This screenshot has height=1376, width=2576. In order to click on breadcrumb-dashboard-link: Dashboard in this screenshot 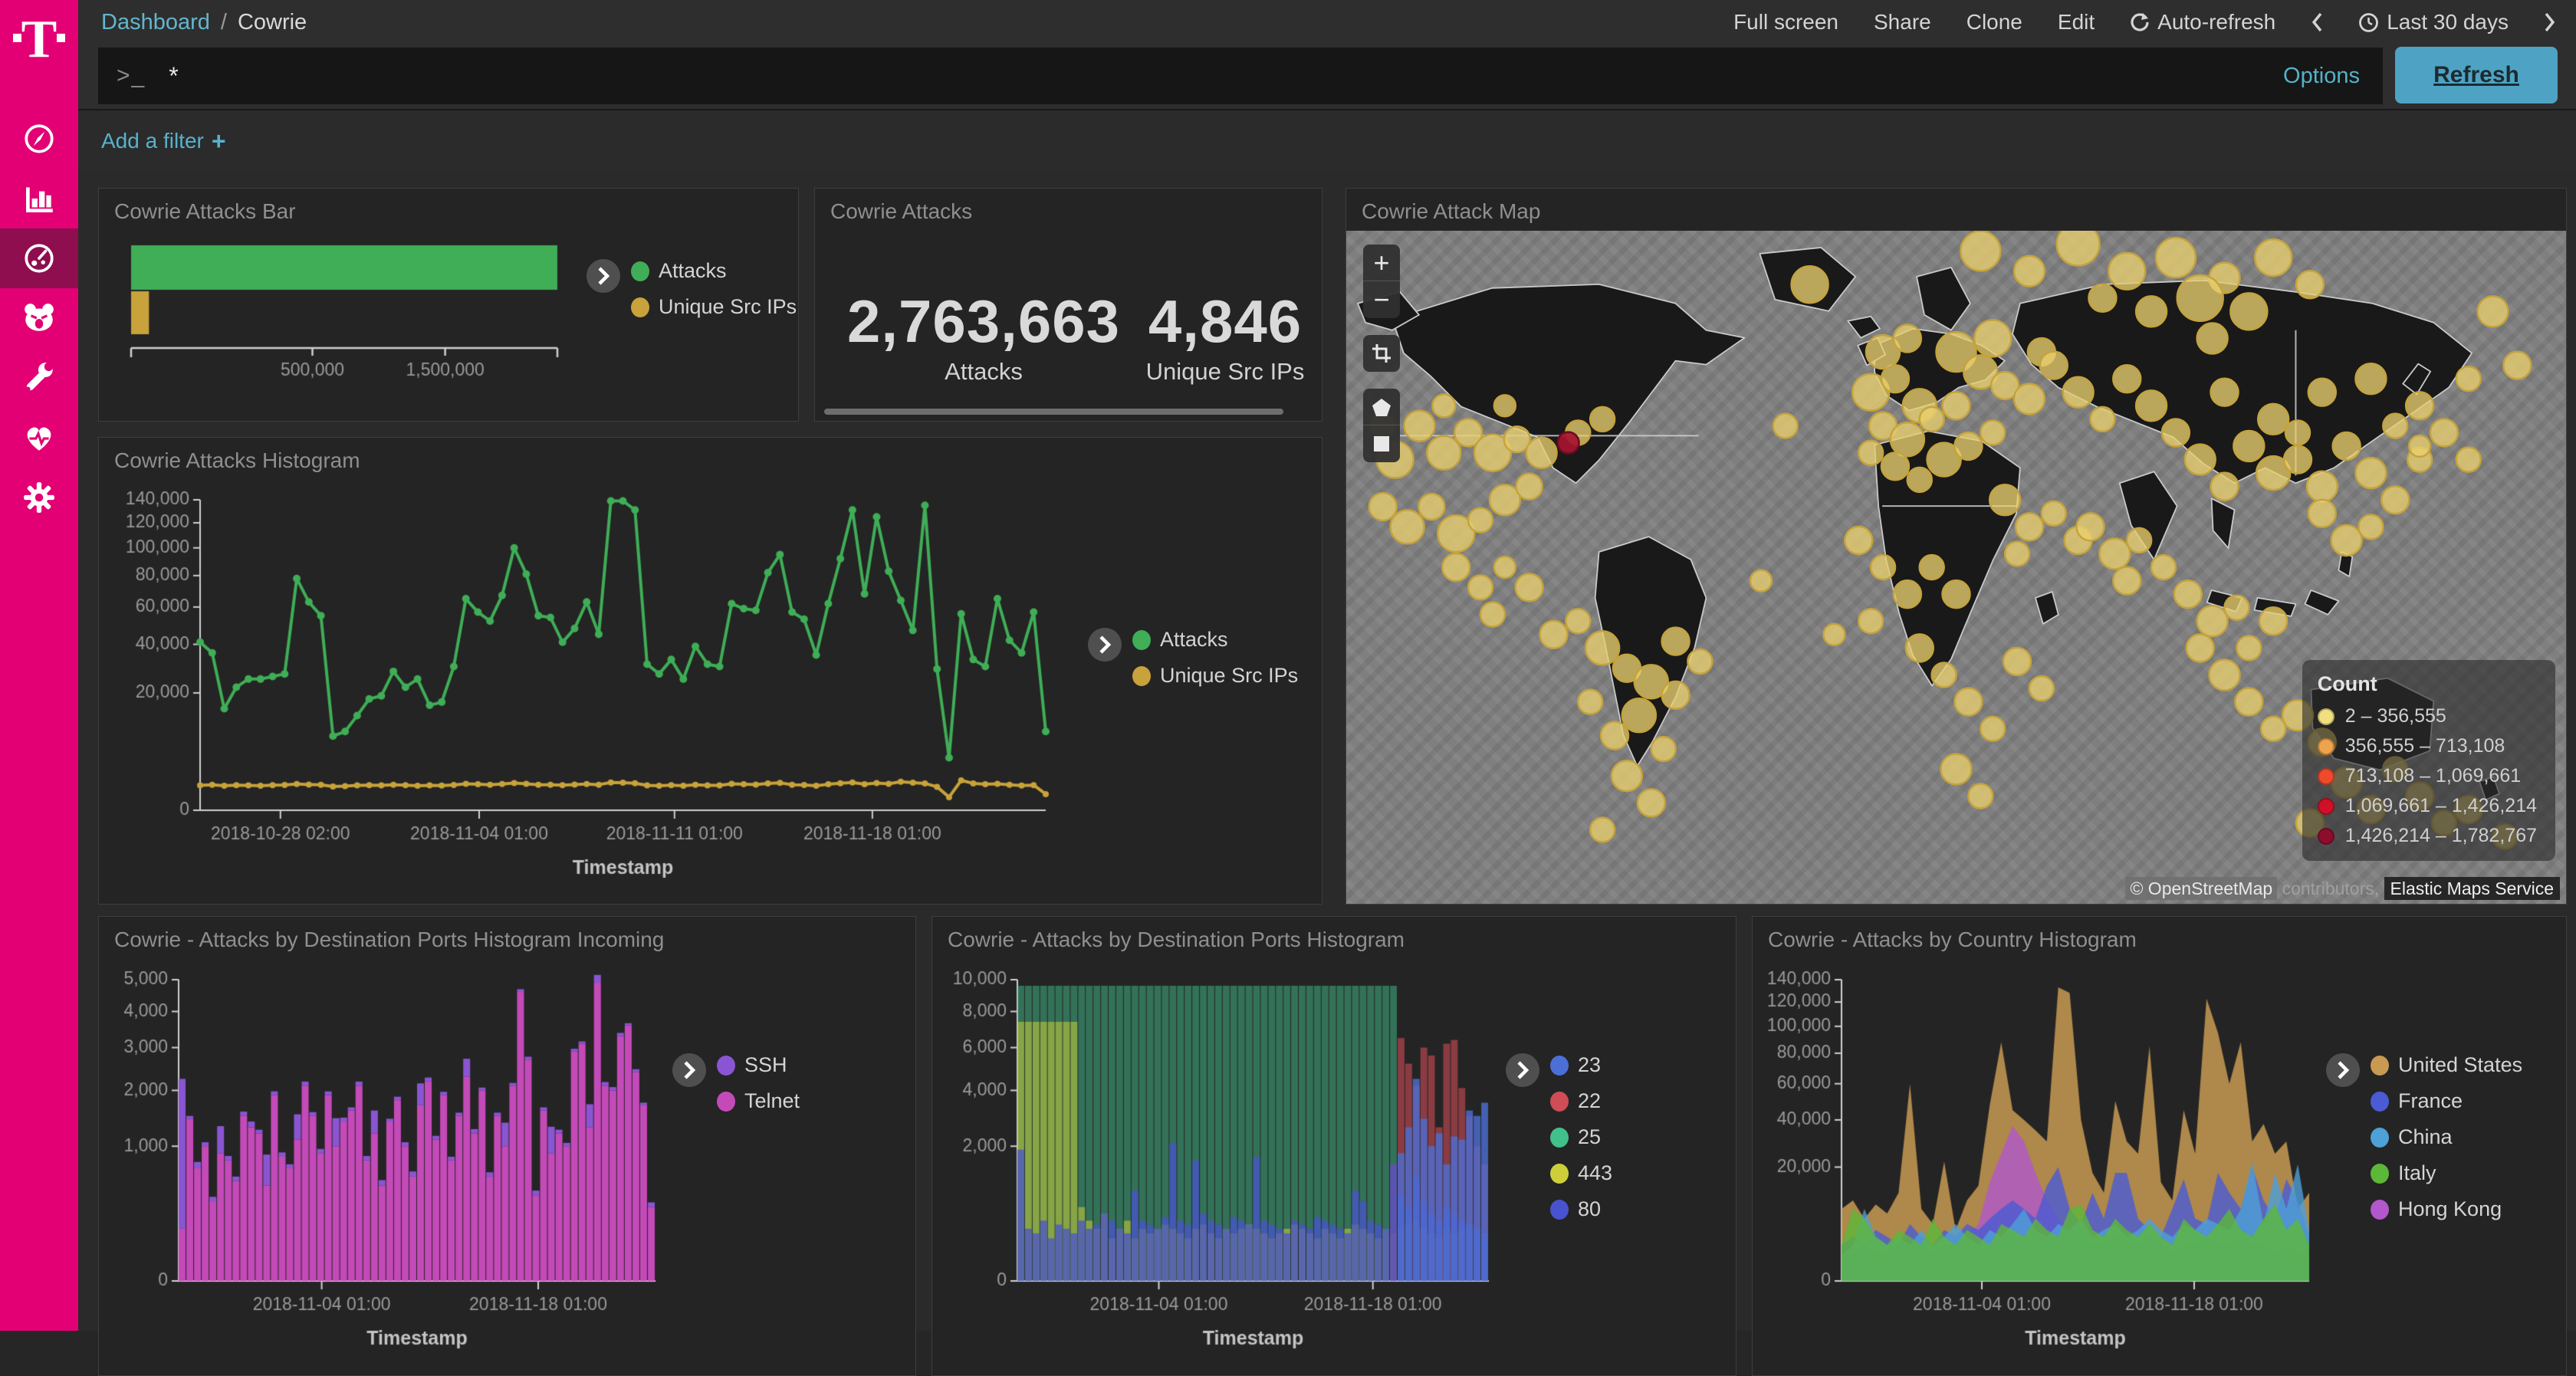, I will do `click(156, 22)`.